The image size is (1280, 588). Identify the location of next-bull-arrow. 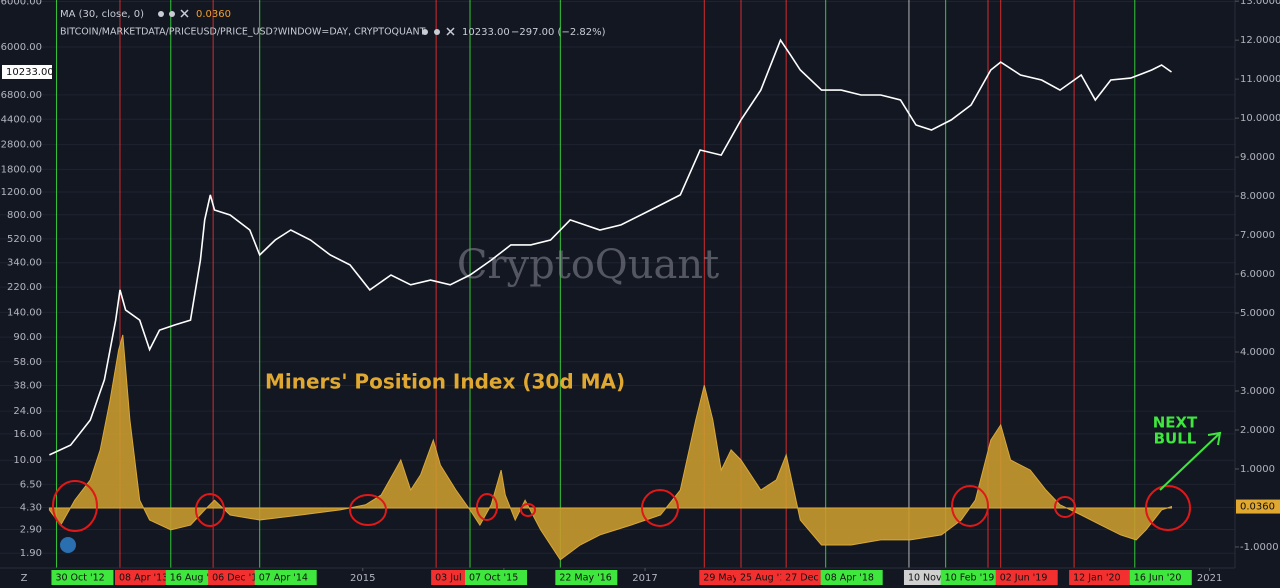
(1190, 461).